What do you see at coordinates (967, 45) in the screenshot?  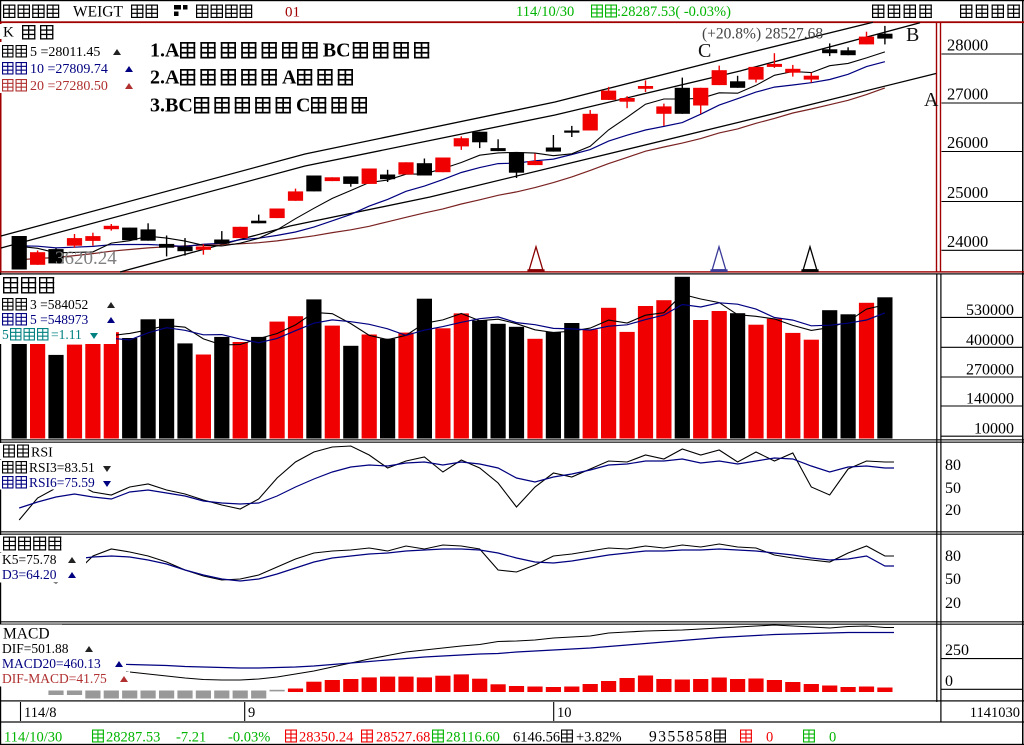 I see `svg-text: 28000` at bounding box center [967, 45].